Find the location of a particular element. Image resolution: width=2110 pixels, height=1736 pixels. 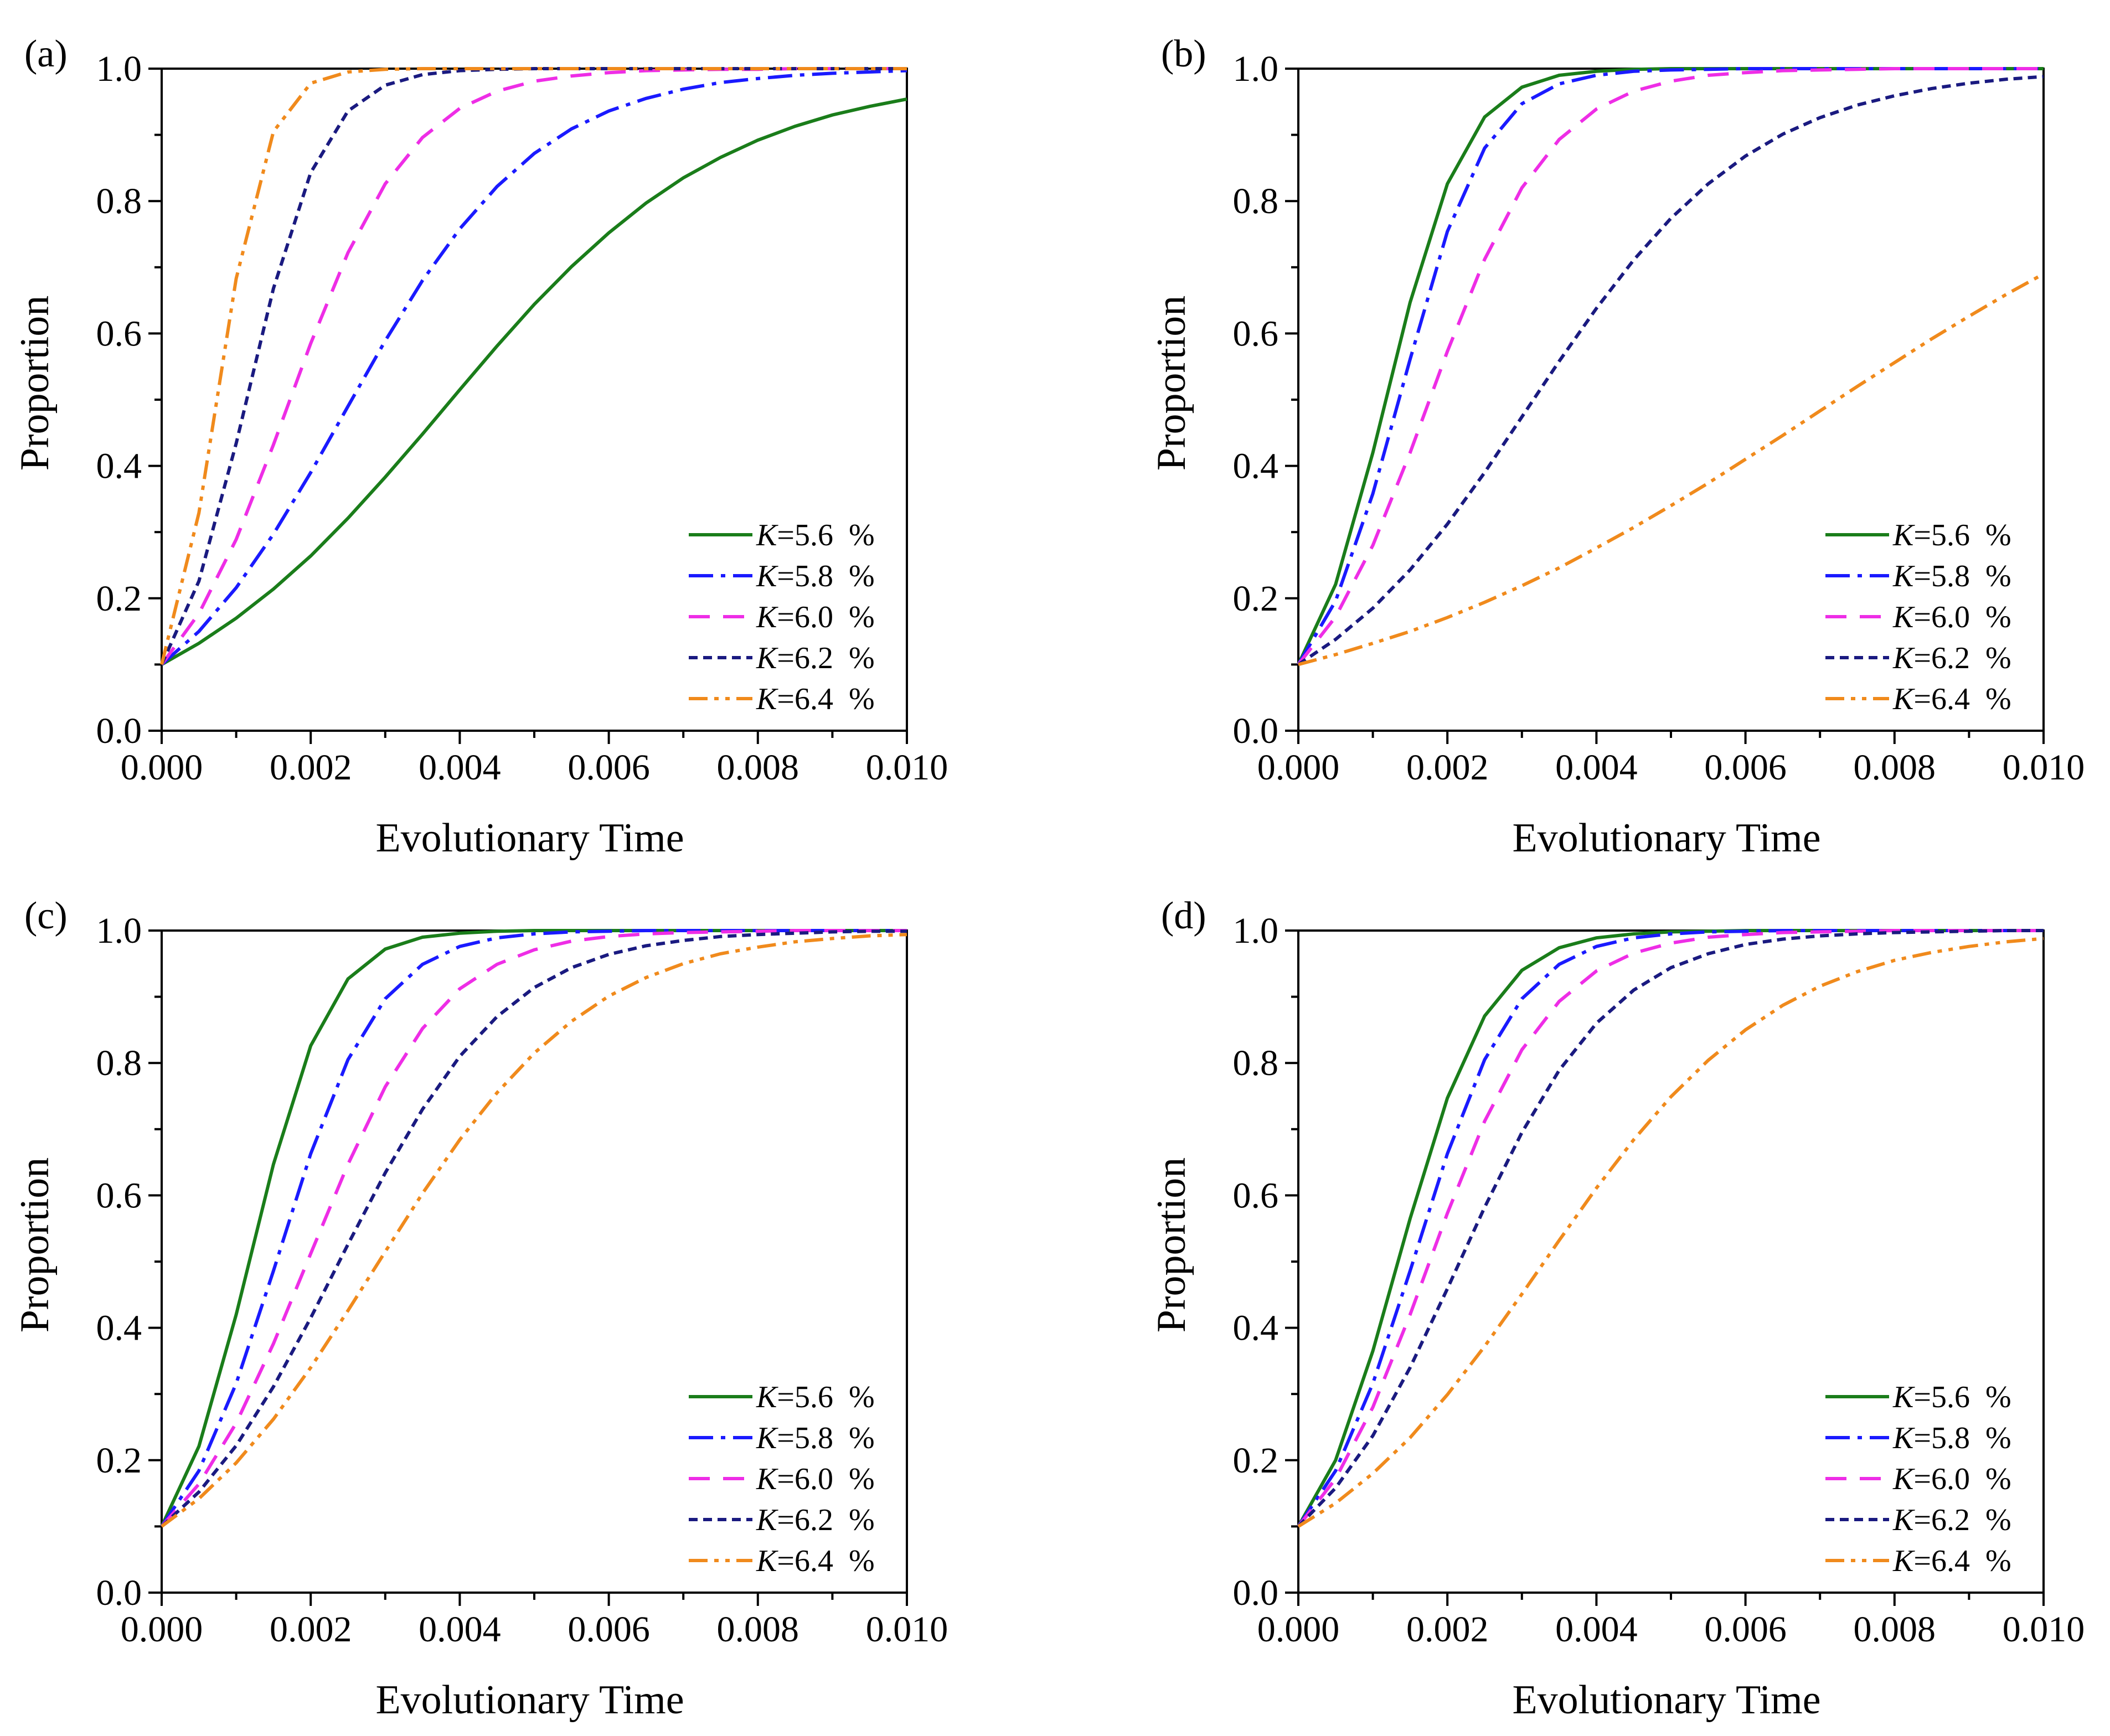

panel-label: (a) is located at coordinates (46, 54).